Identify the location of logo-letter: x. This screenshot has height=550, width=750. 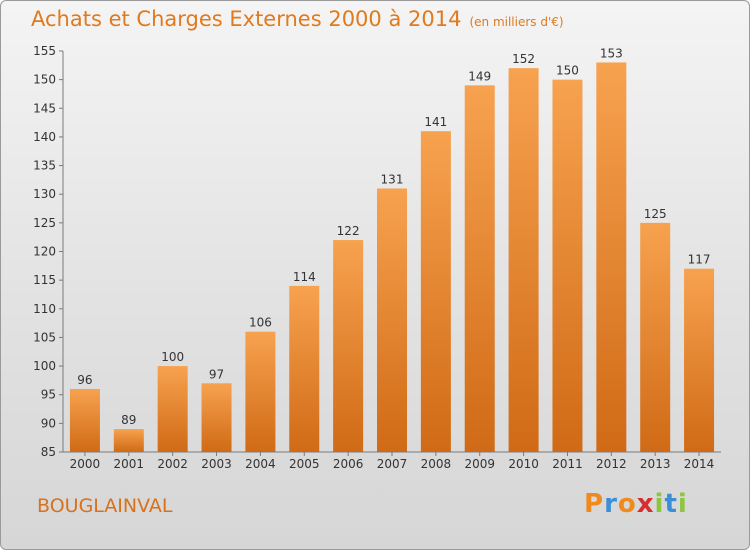
(645, 504).